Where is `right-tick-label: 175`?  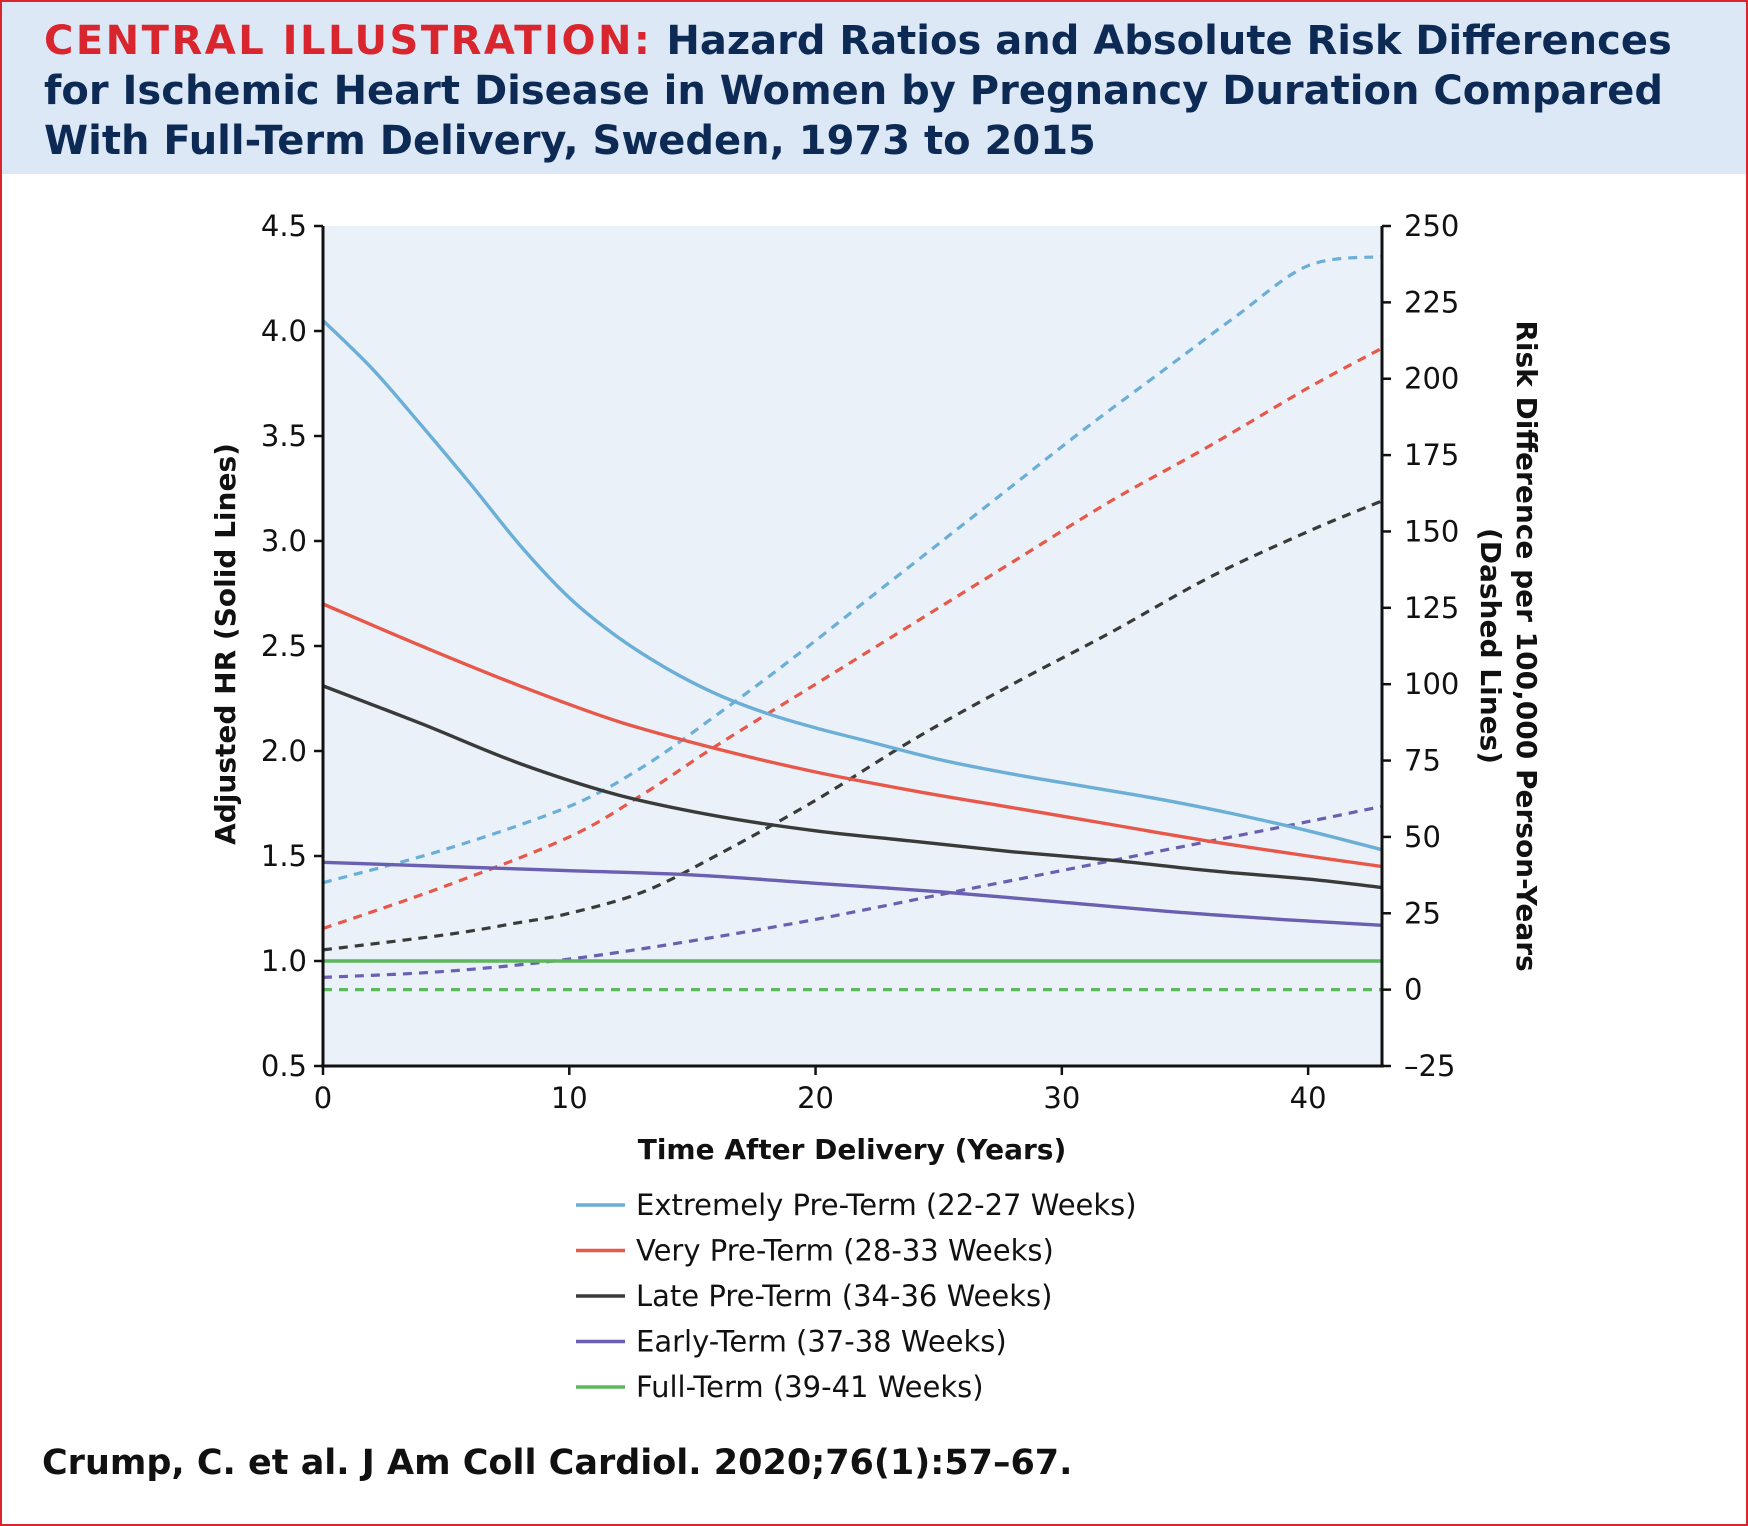
right-tick-label: 175 is located at coordinates (1431, 455).